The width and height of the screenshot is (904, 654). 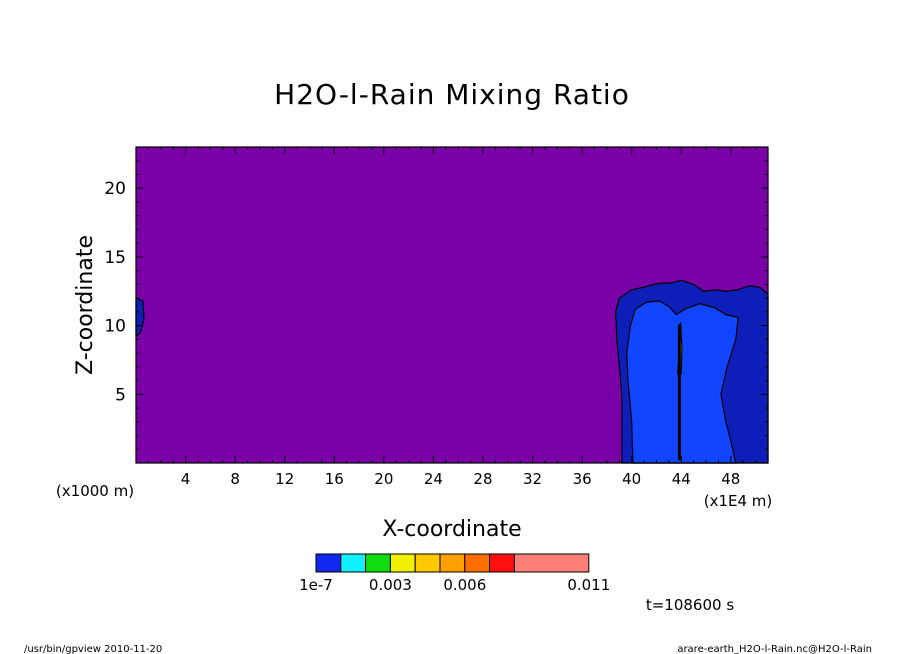 What do you see at coordinates (738, 501) in the screenshot?
I see `x-unit-label: (x1E4 m)` at bounding box center [738, 501].